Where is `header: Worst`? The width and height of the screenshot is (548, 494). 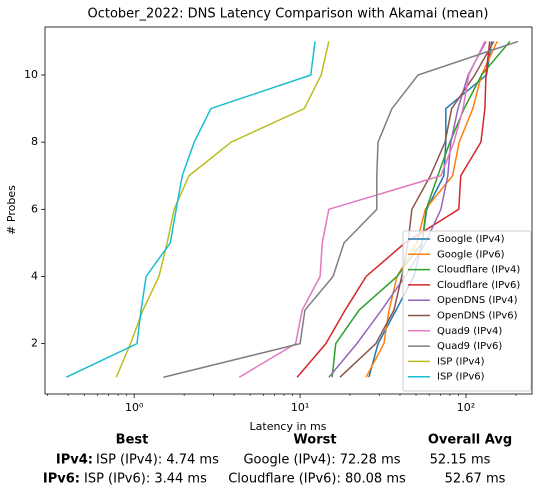 header: Worst is located at coordinates (314, 440).